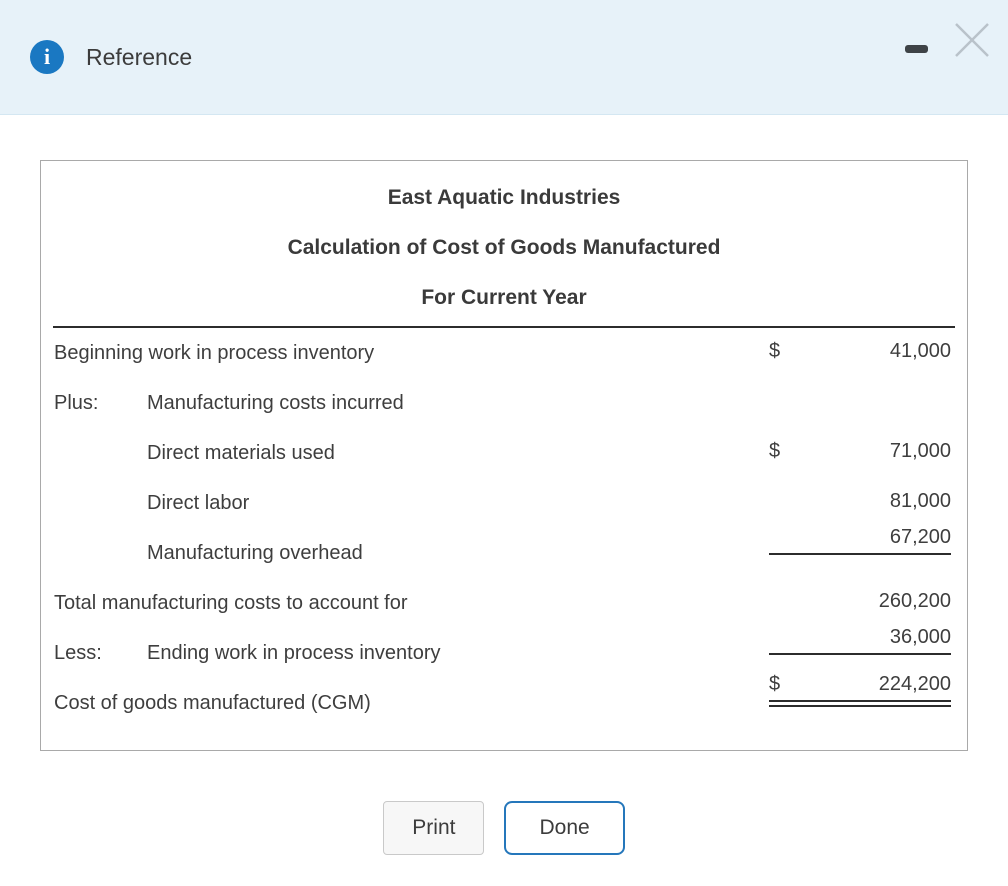  What do you see at coordinates (294, 652) in the screenshot?
I see `row-label: Ending work in process inventory` at bounding box center [294, 652].